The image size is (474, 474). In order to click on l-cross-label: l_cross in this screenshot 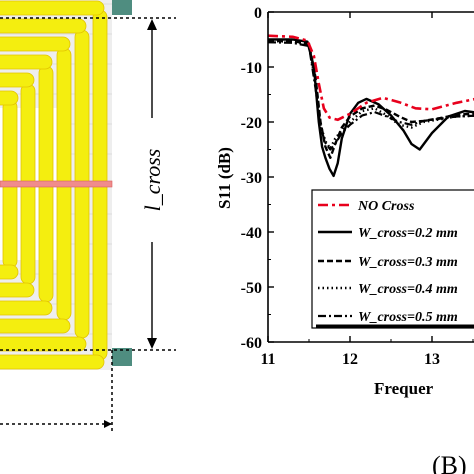, I will do `click(152, 180)`.